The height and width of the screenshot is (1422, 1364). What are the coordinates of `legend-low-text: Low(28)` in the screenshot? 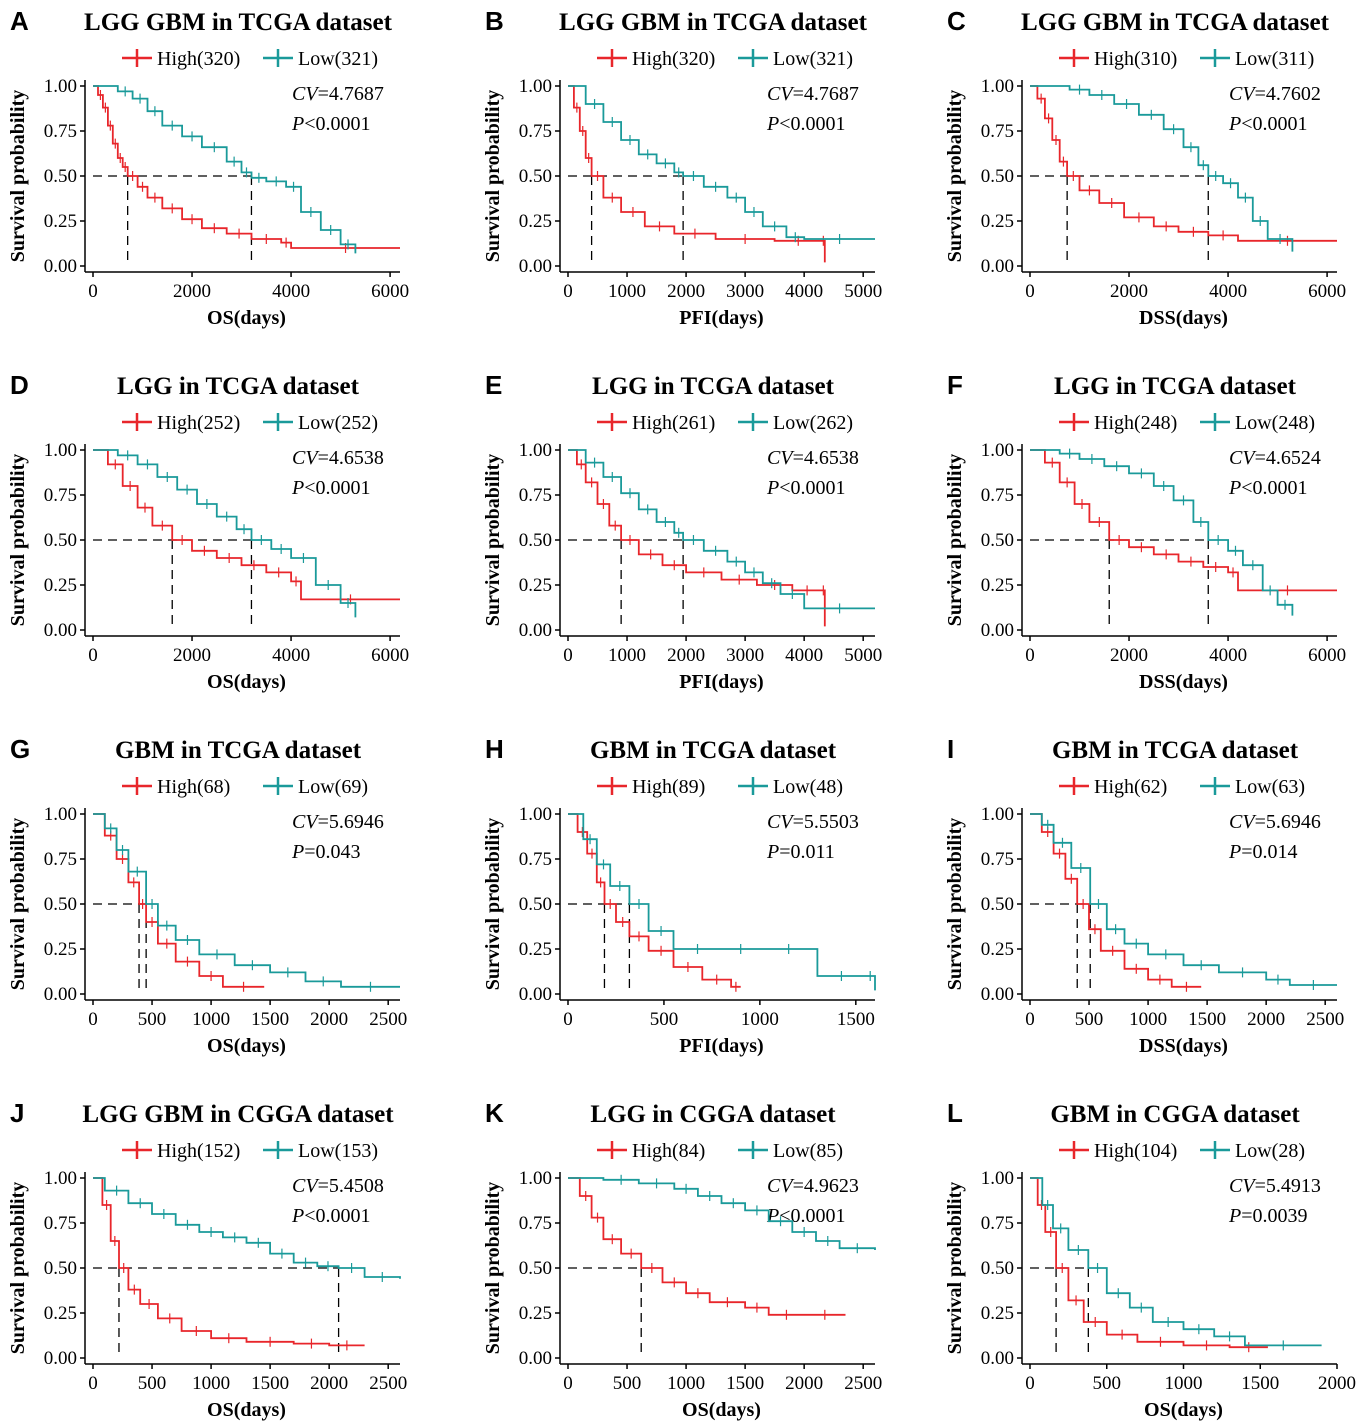 It's located at (1270, 1151).